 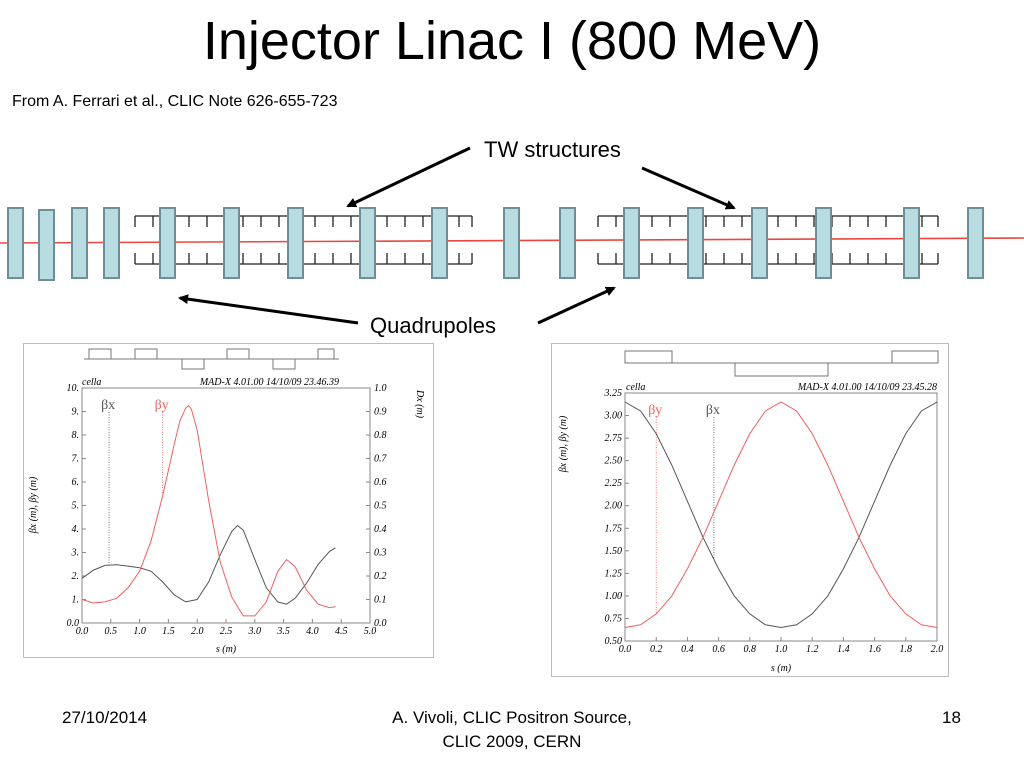 What do you see at coordinates (614, 528) in the screenshot?
I see `y-tick-label: 1.75` at bounding box center [614, 528].